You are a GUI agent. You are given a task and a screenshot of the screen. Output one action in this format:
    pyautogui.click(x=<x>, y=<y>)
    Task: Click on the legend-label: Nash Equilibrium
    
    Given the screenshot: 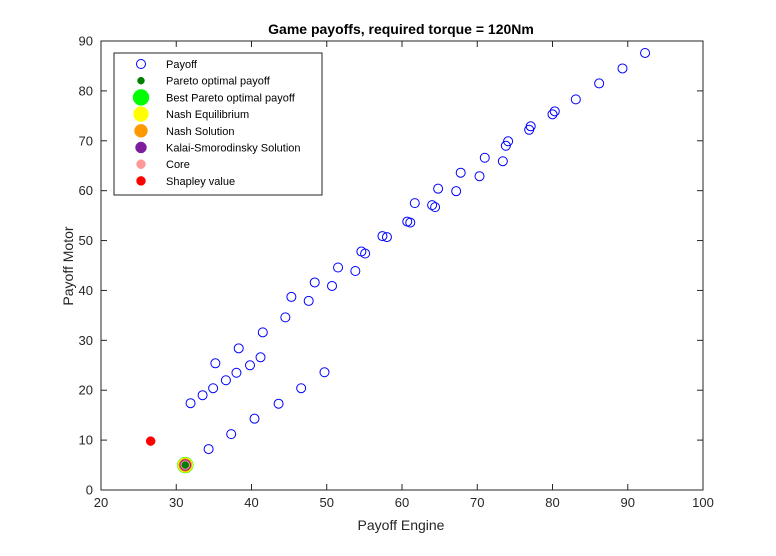 What is the action you would take?
    pyautogui.click(x=207, y=115)
    